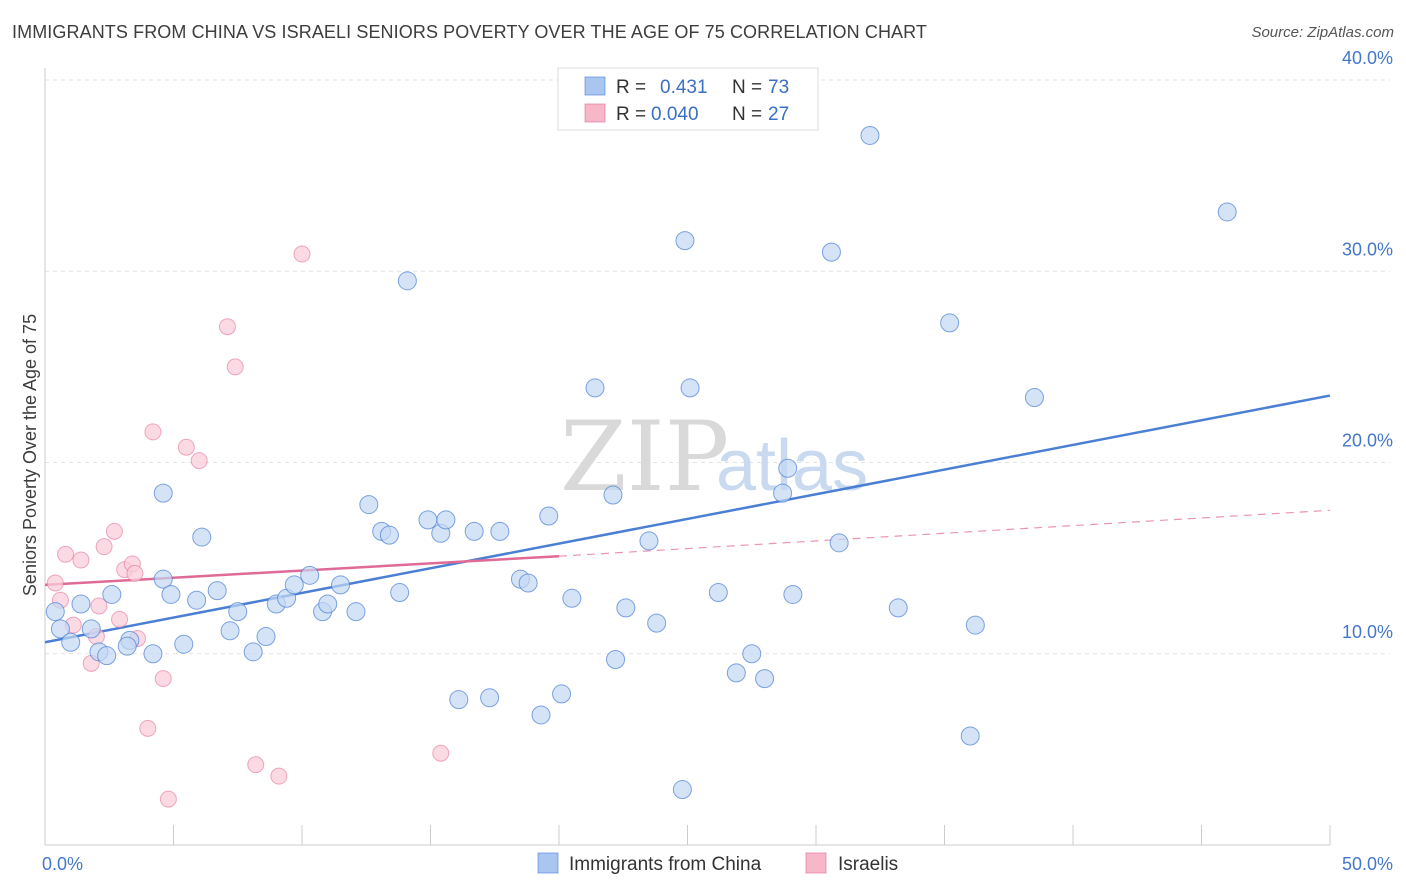 This screenshot has width=1406, height=892. Describe the element at coordinates (30, 455) in the screenshot. I see `y-axis-label: Seniors Poverty Over the Age of 75` at that location.